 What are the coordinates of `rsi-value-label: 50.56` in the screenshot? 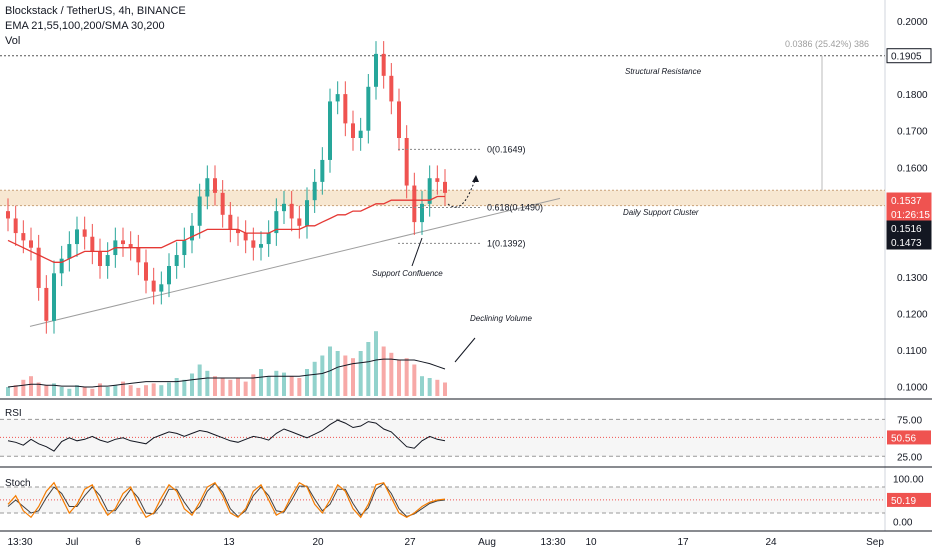 It's located at (903, 438).